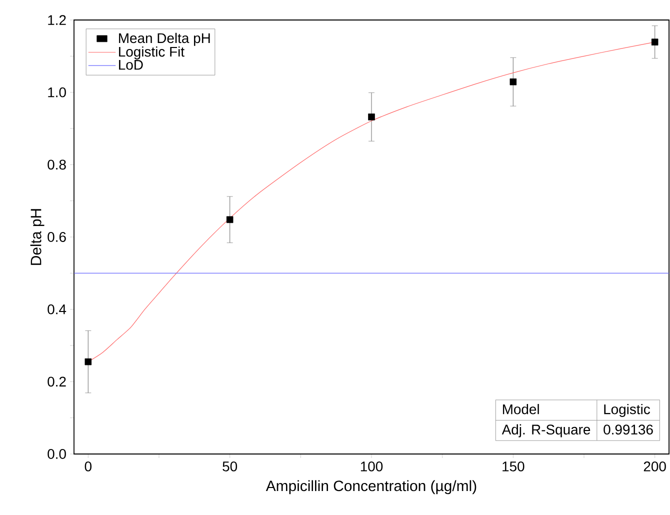  What do you see at coordinates (371, 466) in the screenshot?
I see `x-tick-label: 100` at bounding box center [371, 466].